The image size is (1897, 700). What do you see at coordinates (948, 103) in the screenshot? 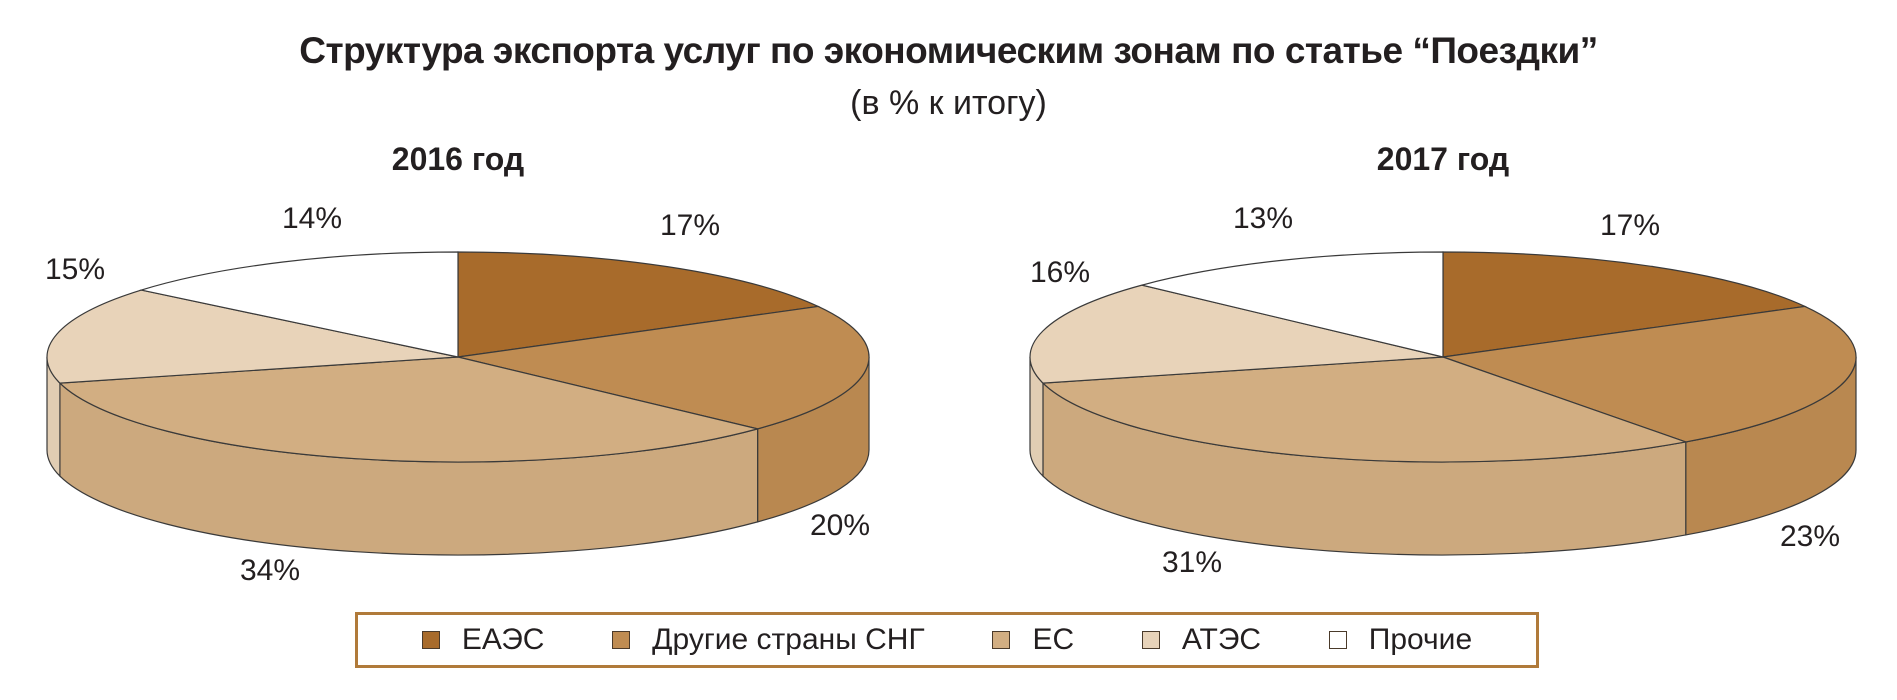
I see `page-subtitle: (в % к итогу)` at bounding box center [948, 103].